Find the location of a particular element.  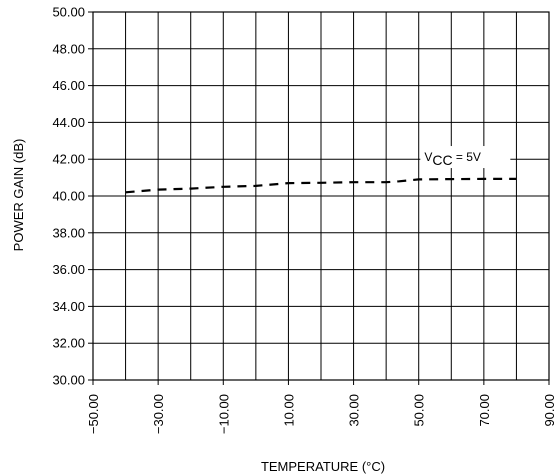

x-tick-label: 90.00 is located at coordinates (549, 410).